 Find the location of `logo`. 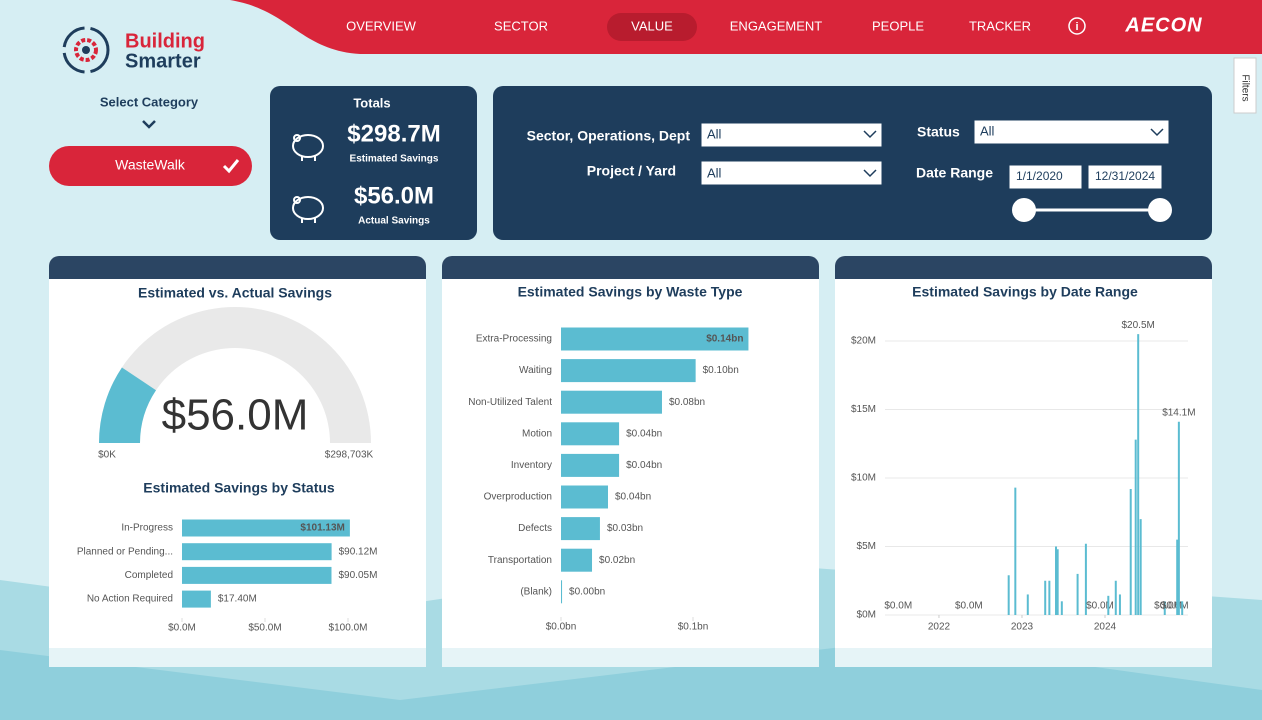

logo is located at coordinates (86, 50).